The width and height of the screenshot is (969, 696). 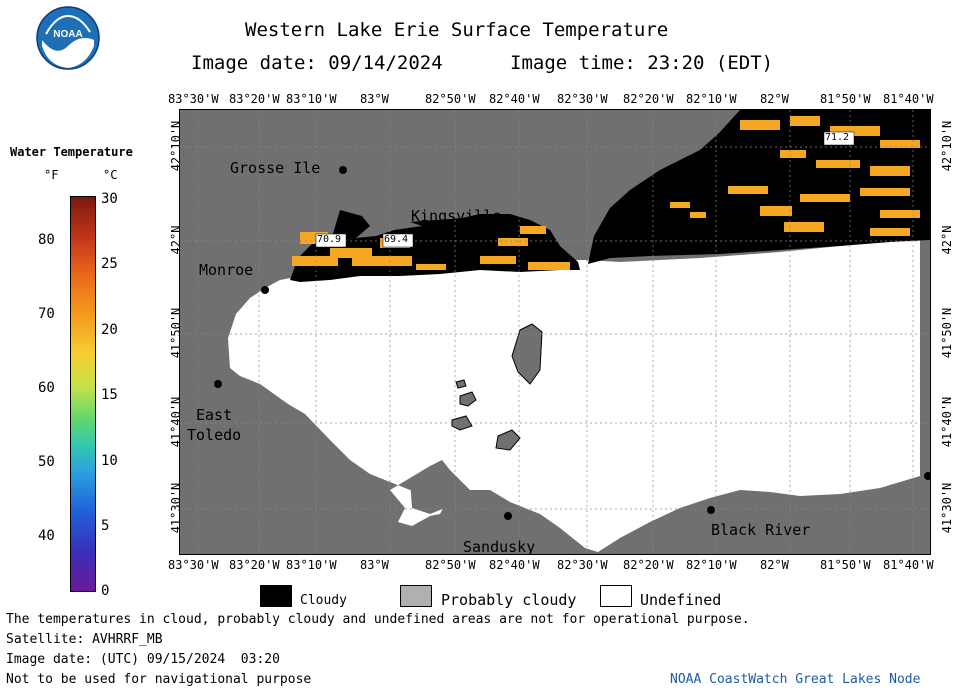 I want to click on lat-left-tick-label: 42°10'N, so click(x=176, y=146).